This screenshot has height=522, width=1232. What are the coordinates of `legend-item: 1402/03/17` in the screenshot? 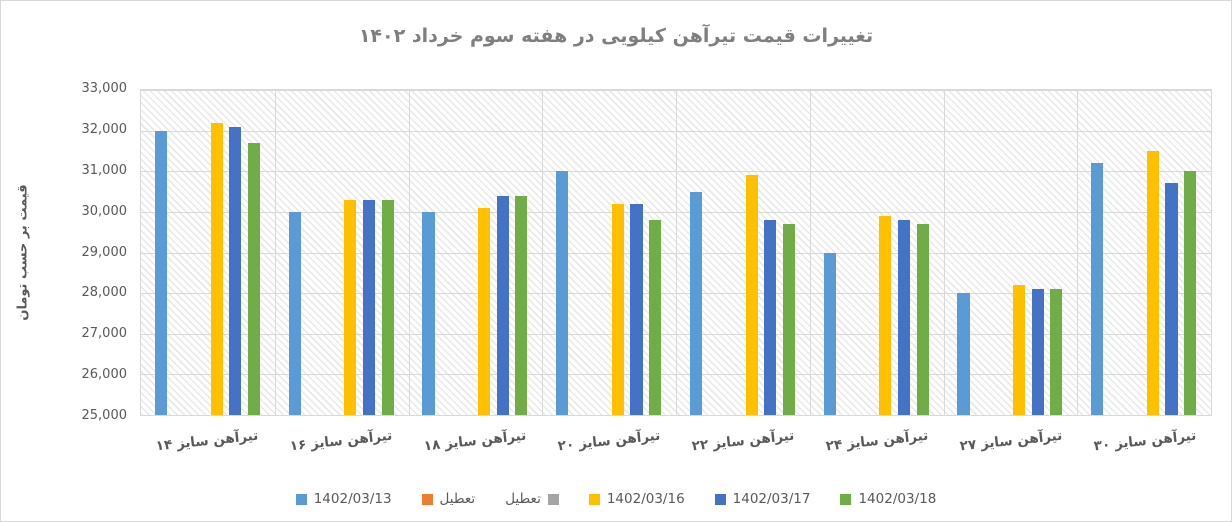 It's located at (762, 499).